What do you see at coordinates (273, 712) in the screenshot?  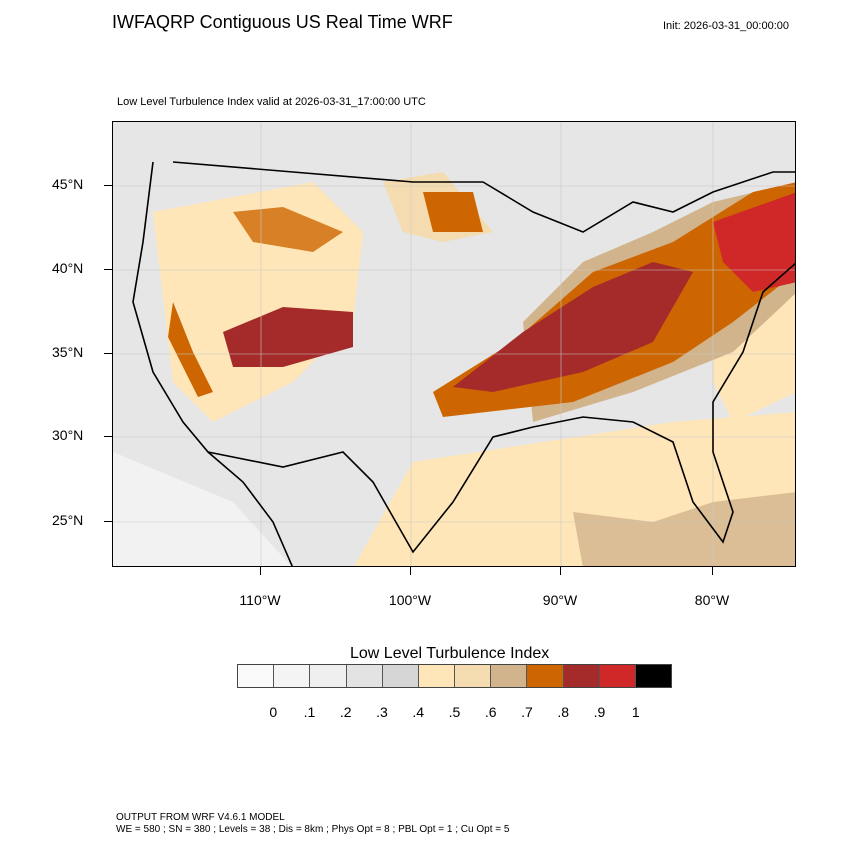 I see `colorbar-tick-label: 0` at bounding box center [273, 712].